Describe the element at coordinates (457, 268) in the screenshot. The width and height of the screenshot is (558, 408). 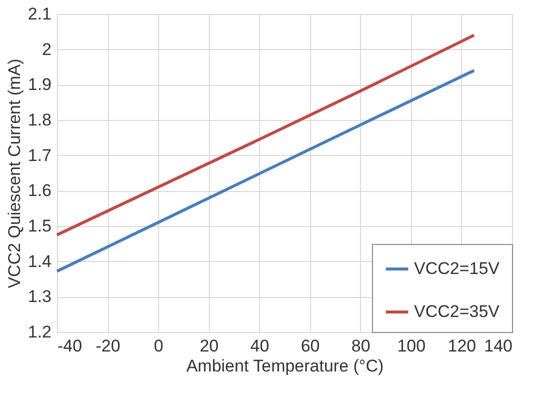
I see `legend-label: VCC2=15V` at that location.